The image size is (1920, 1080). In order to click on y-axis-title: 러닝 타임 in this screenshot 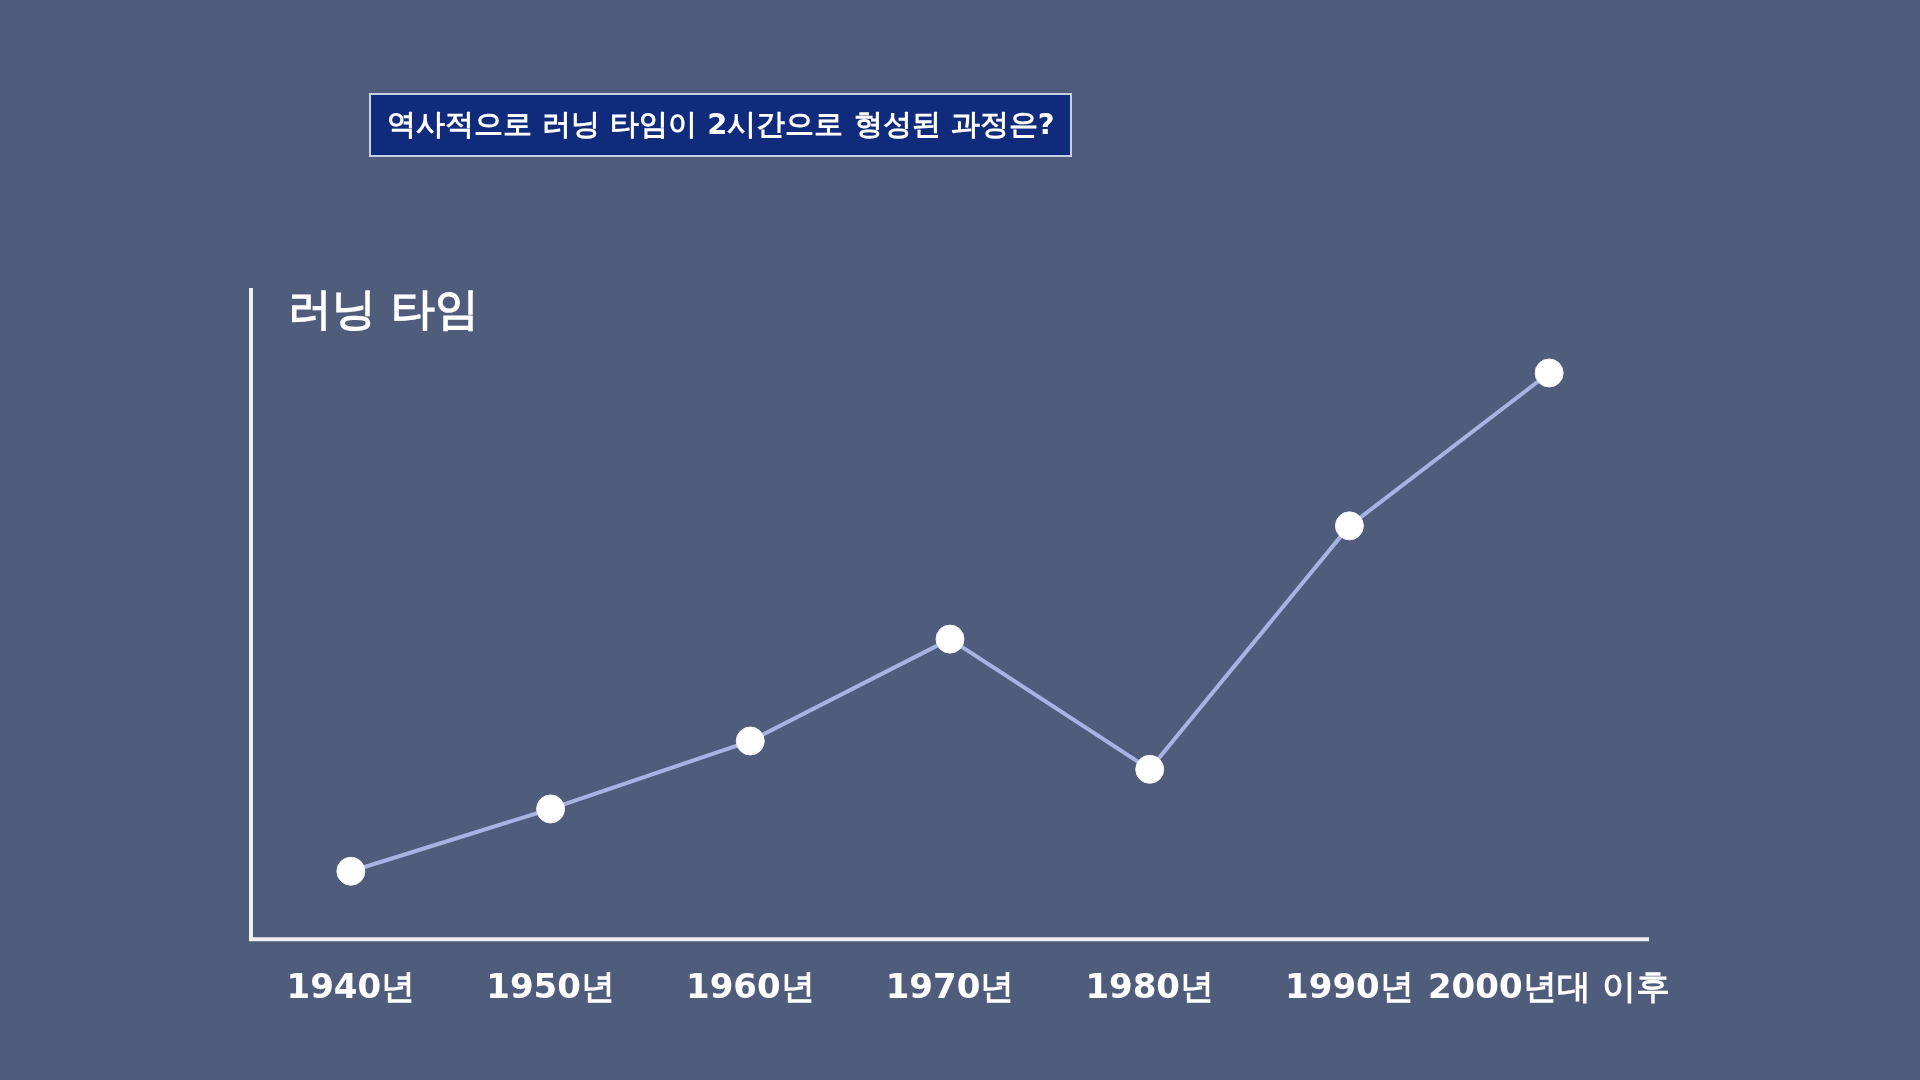, I will do `click(384, 309)`.